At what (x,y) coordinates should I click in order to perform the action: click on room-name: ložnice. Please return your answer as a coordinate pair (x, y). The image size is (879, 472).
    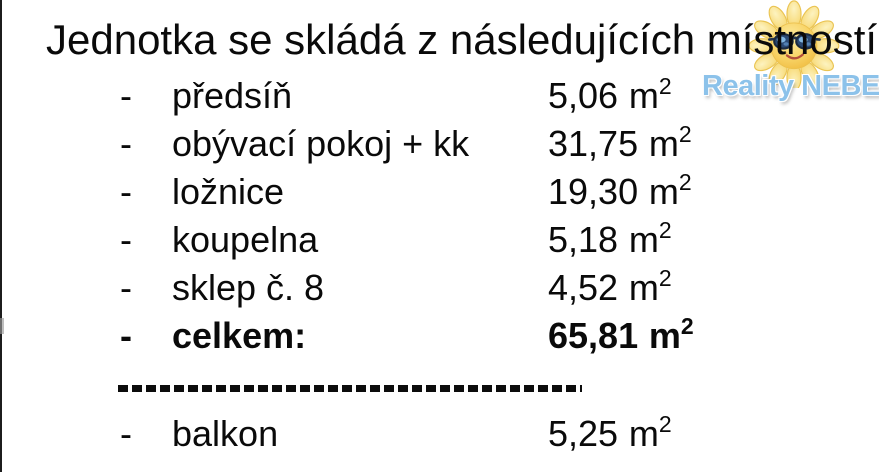
    Looking at the image, I should click on (228, 191).